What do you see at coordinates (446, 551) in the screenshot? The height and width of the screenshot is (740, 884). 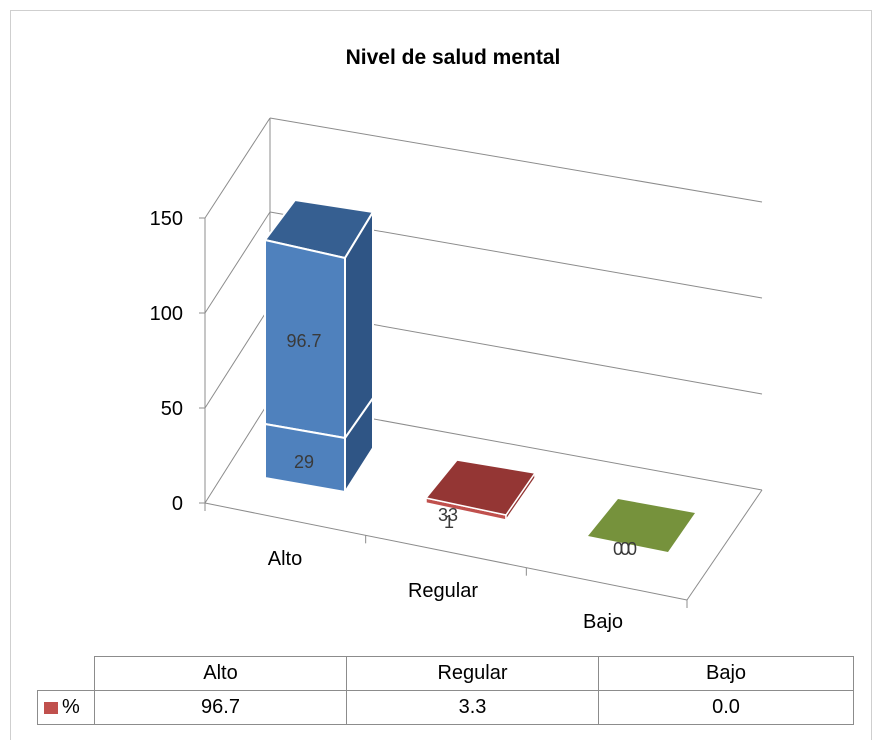 I see `floor-front-edge` at bounding box center [446, 551].